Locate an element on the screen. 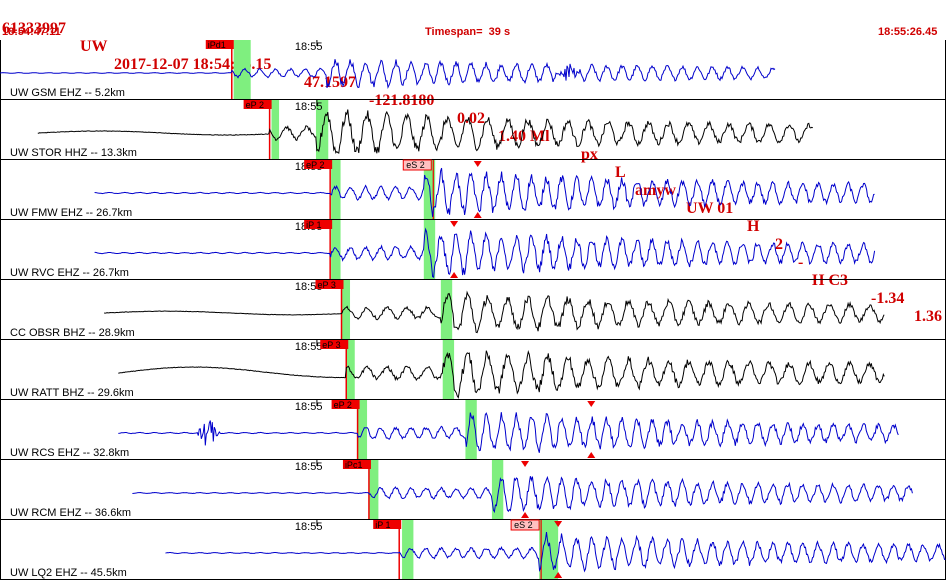 Image resolution: width=946 pixels, height=580 pixels. trace-row: 18:55 eP 2 UW STOR HHZ -- 13.3km is located at coordinates (473, 130).